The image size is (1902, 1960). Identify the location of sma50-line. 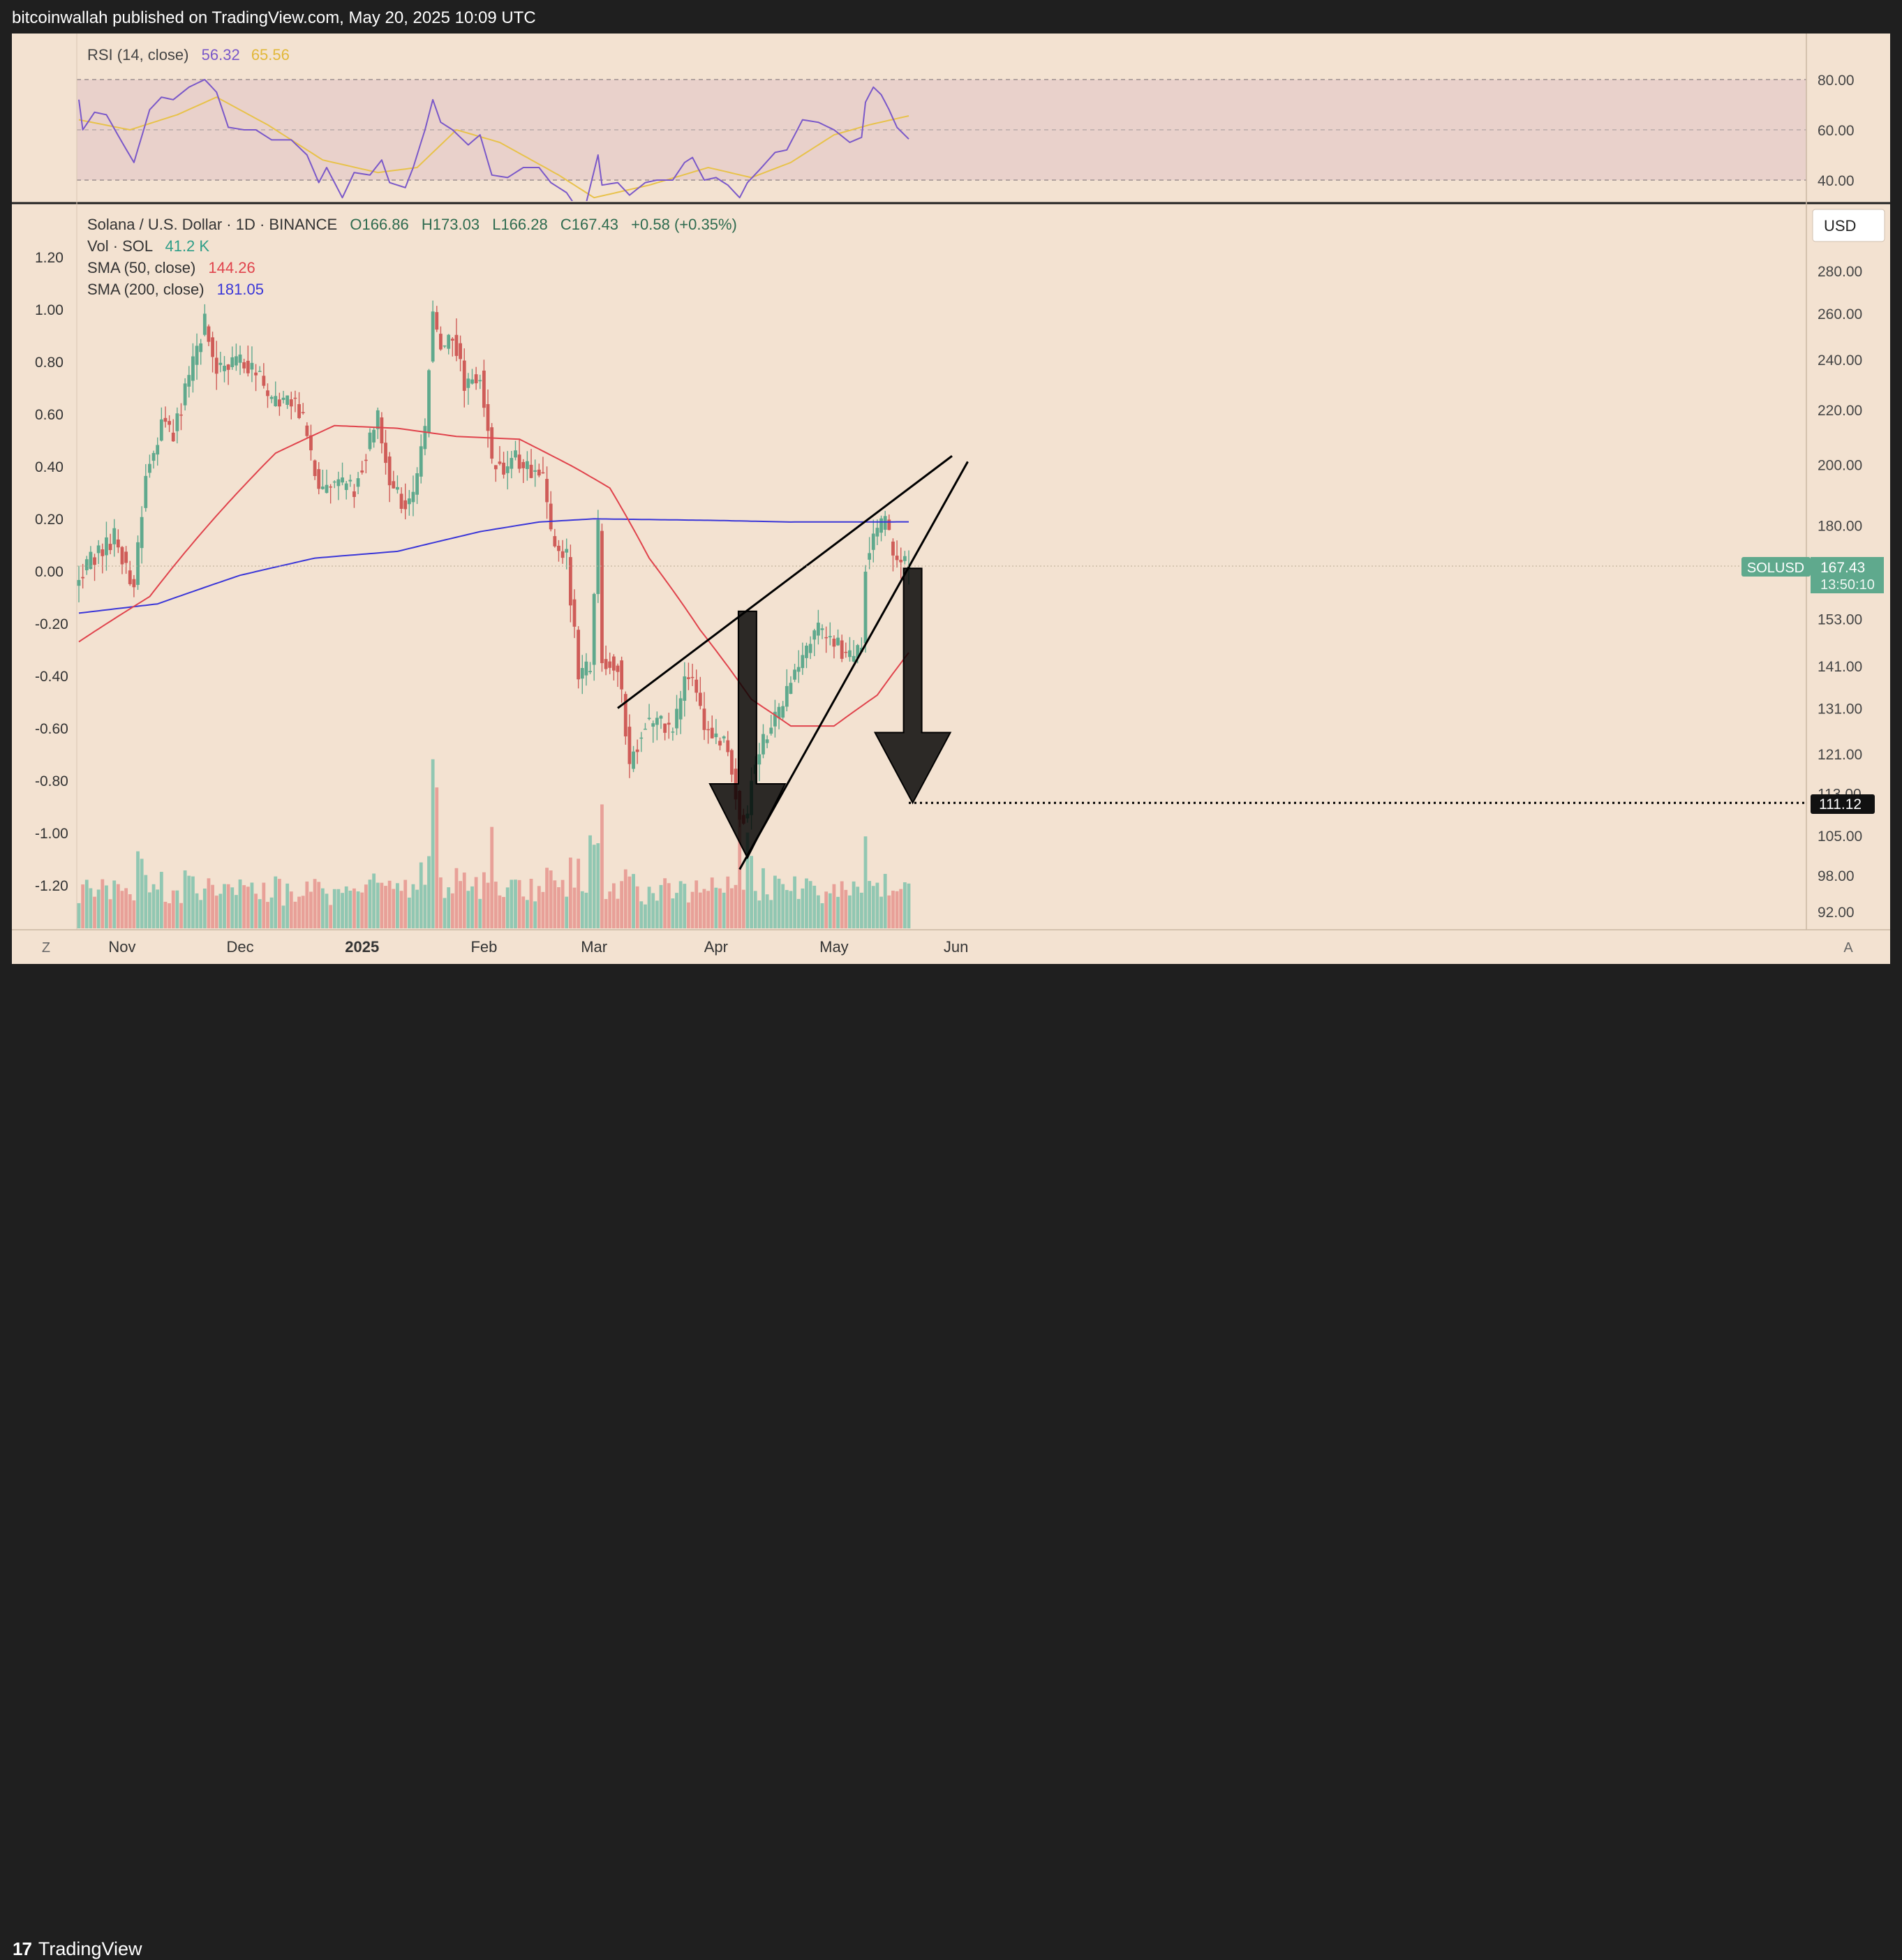
(493, 575).